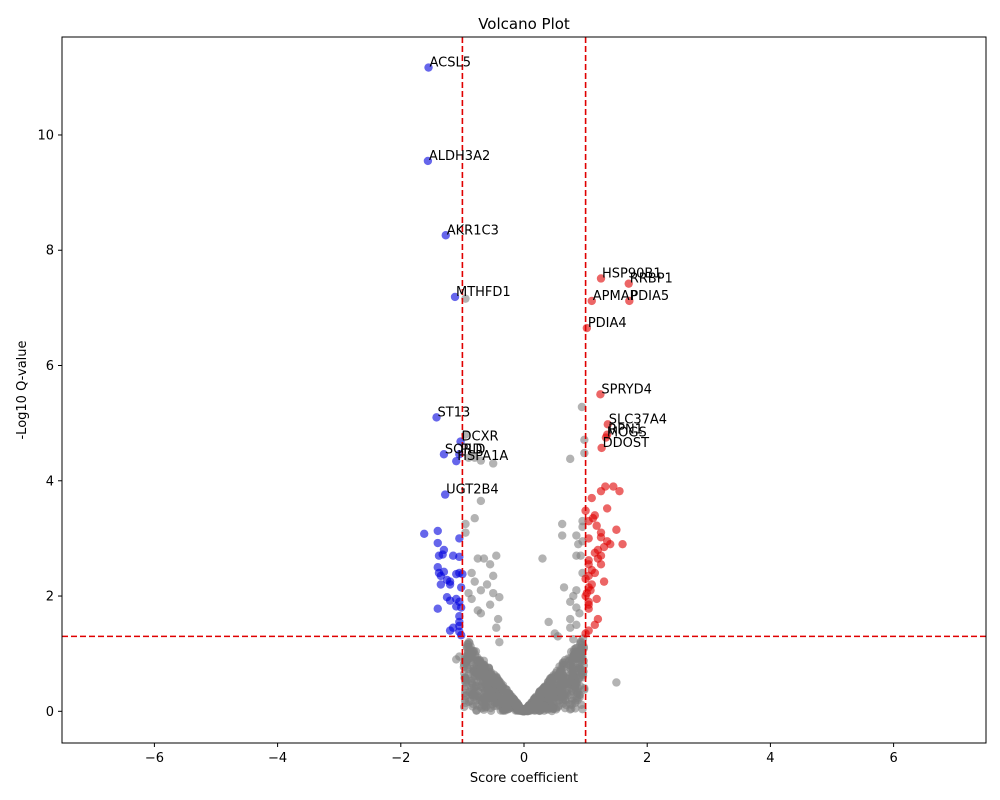 Image resolution: width=1000 pixels, height=800 pixels. I want to click on chart-title: Volcano Plot, so click(524, 24).